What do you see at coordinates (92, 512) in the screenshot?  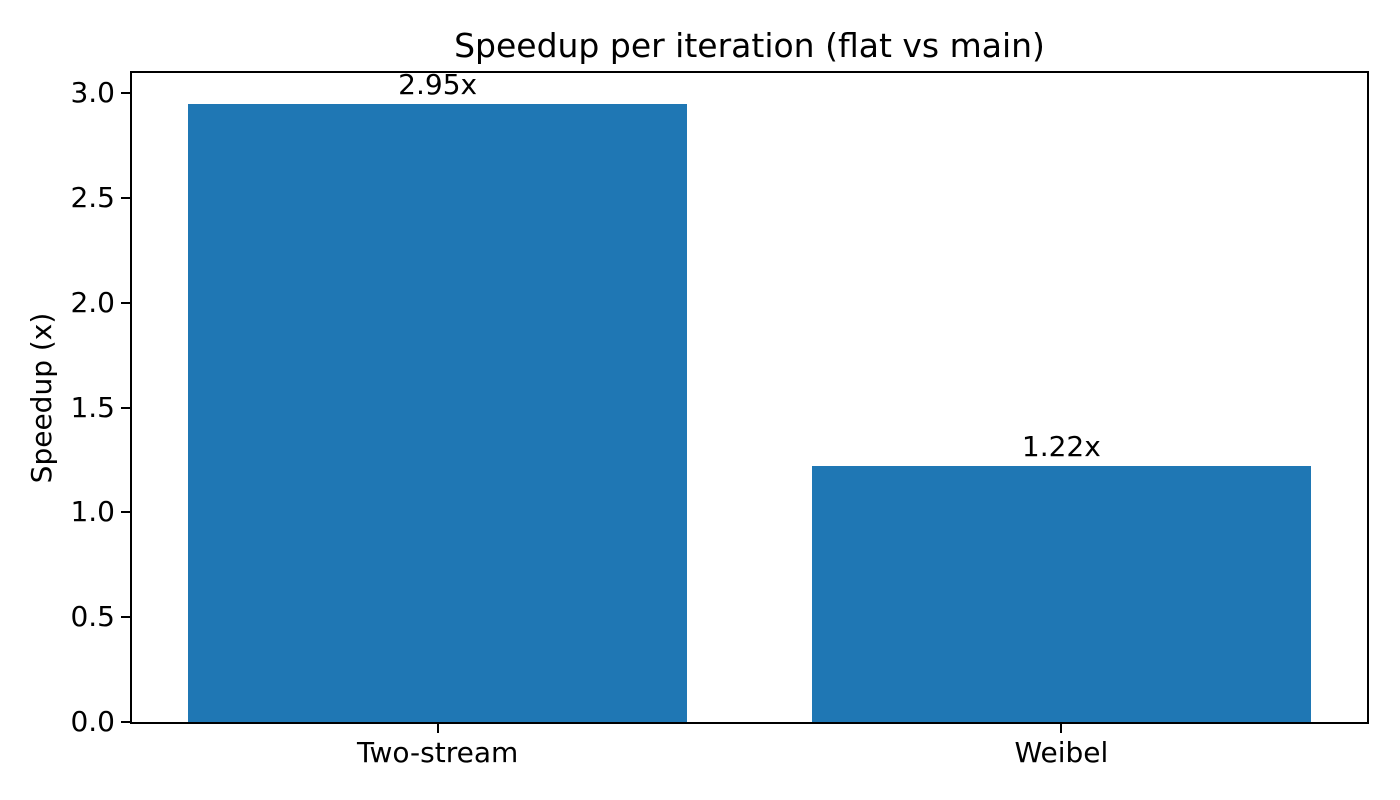 I see `y-tick-label: 1.0` at bounding box center [92, 512].